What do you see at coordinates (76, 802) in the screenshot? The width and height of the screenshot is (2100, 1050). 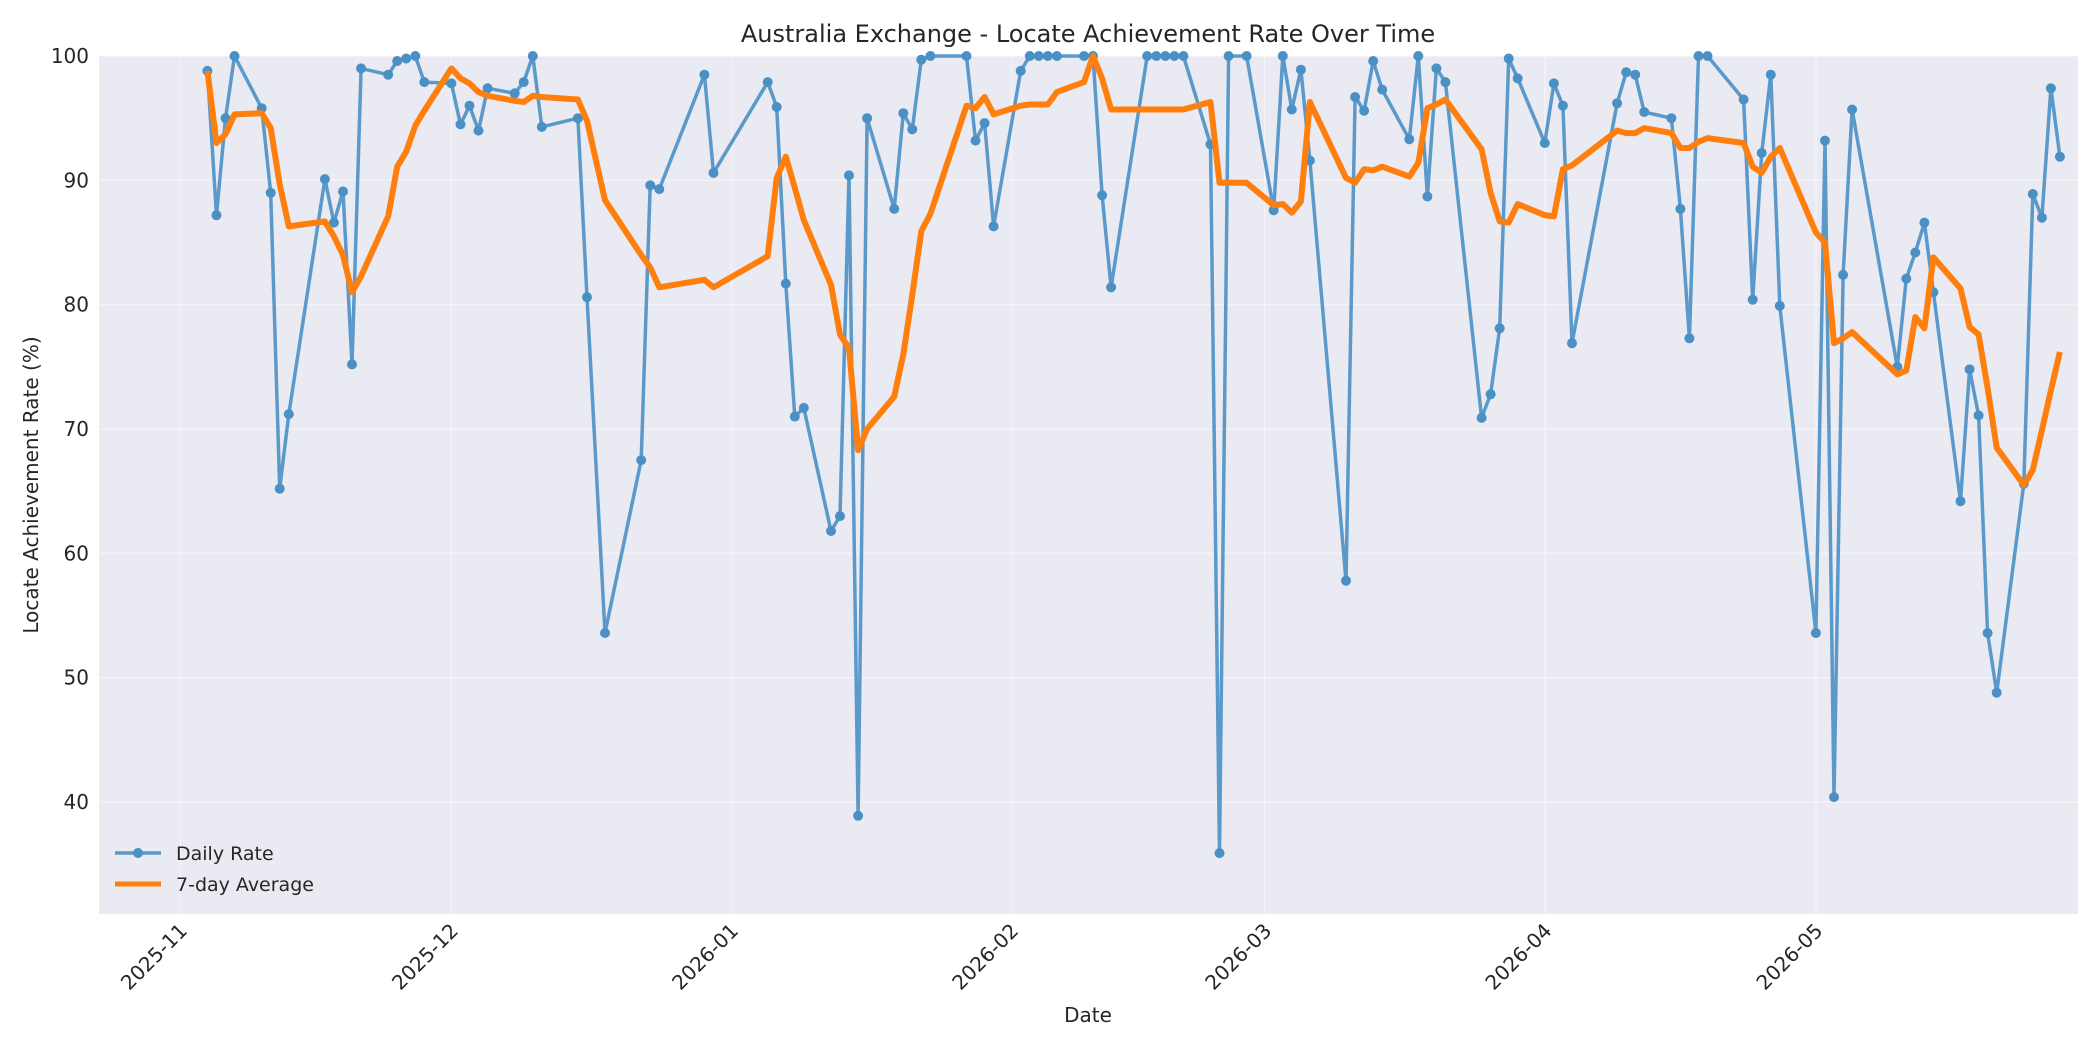 I see `y-tick-label: 40` at bounding box center [76, 802].